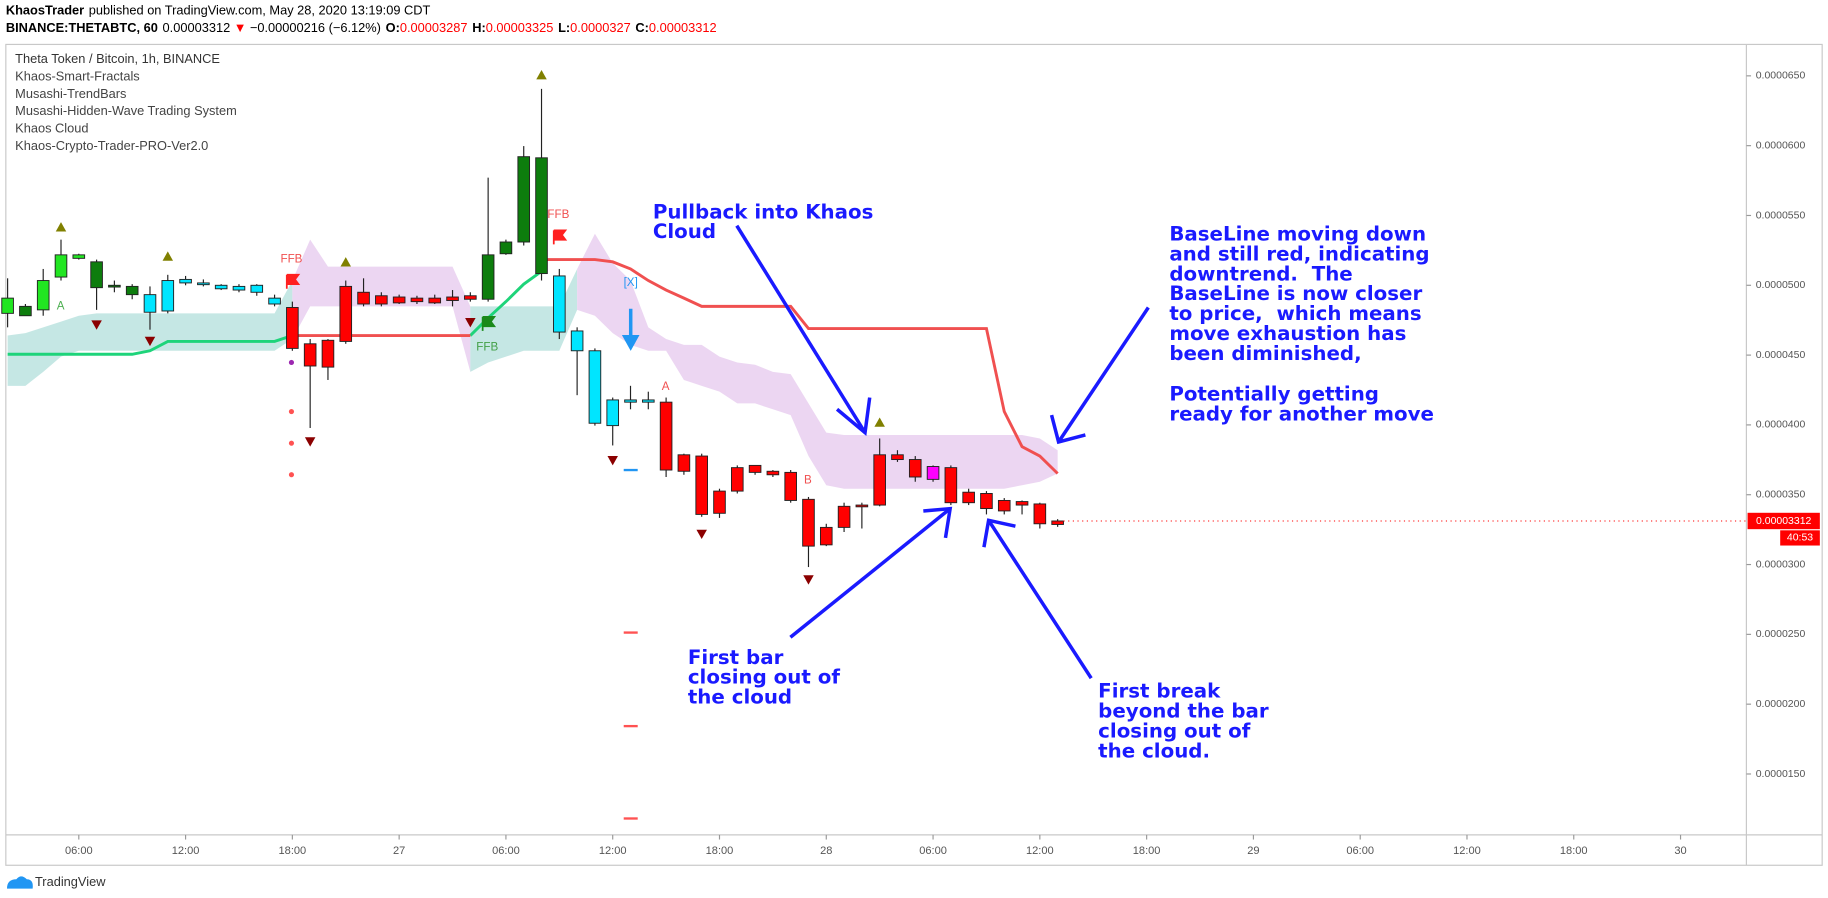  I want to click on ohlc-value: 0.00003325, so click(520, 28).